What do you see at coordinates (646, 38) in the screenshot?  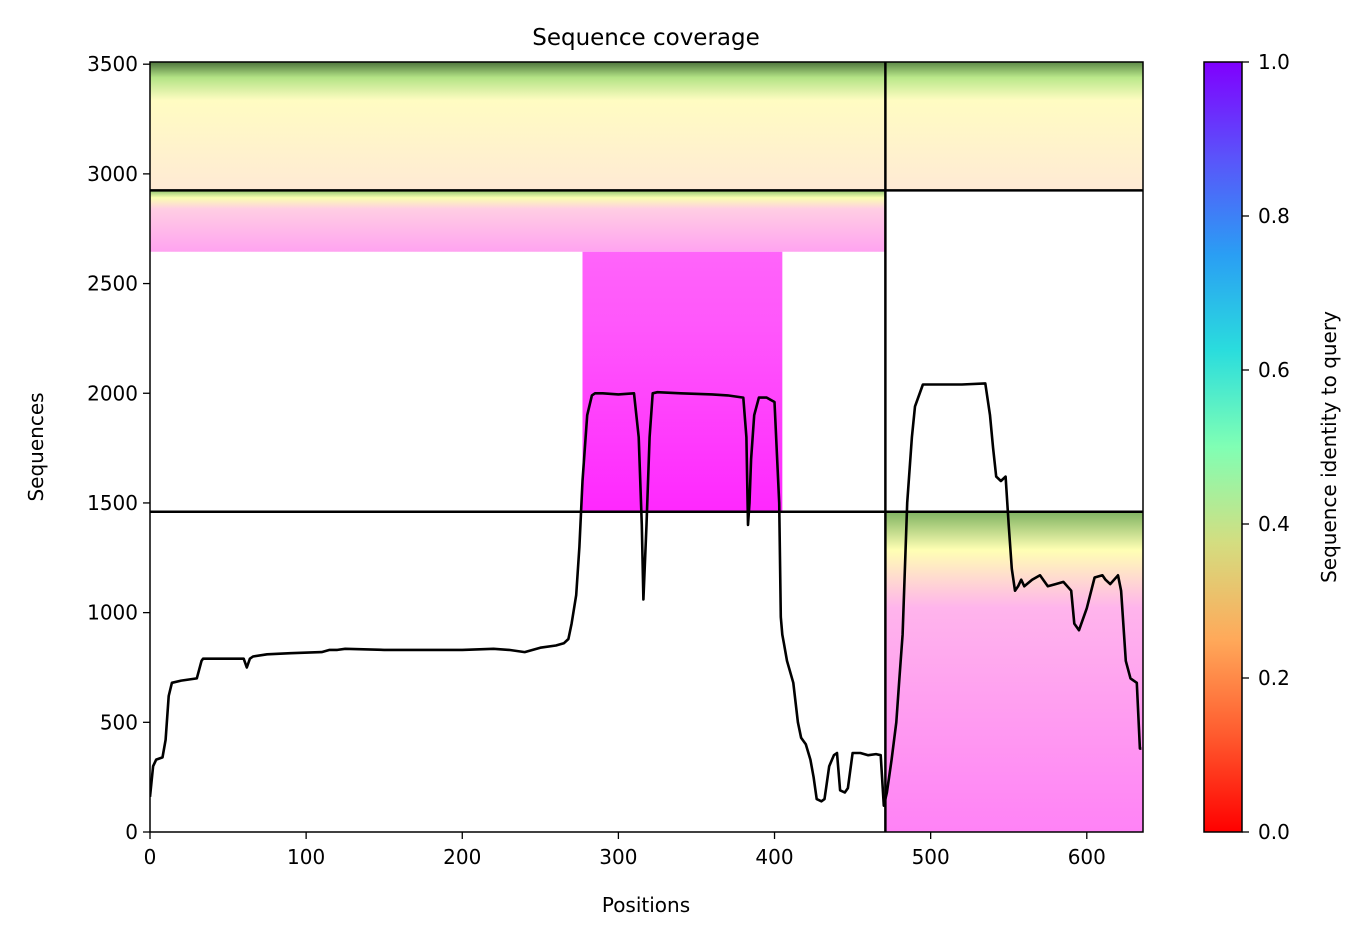 I see `chart-title: Sequence coverage` at bounding box center [646, 38].